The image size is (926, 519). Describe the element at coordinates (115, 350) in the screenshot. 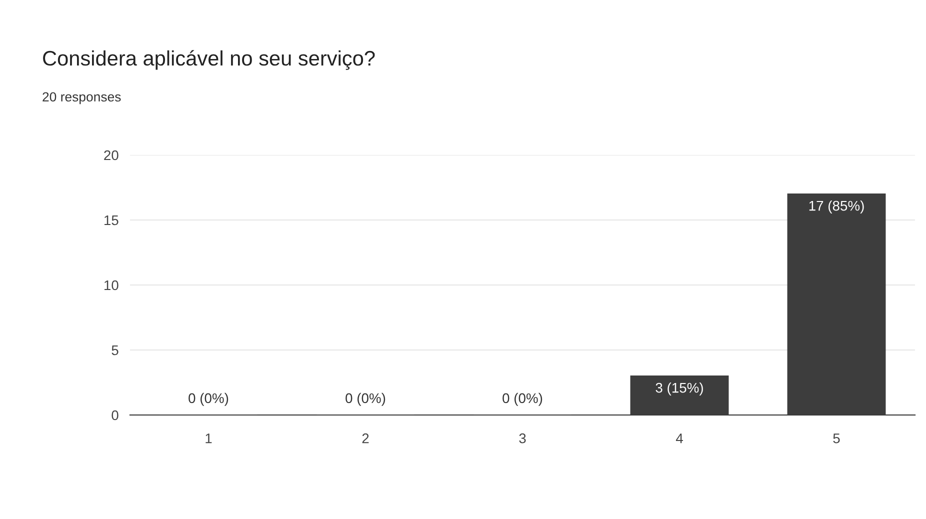

I see `y-tick-label: 5` at that location.